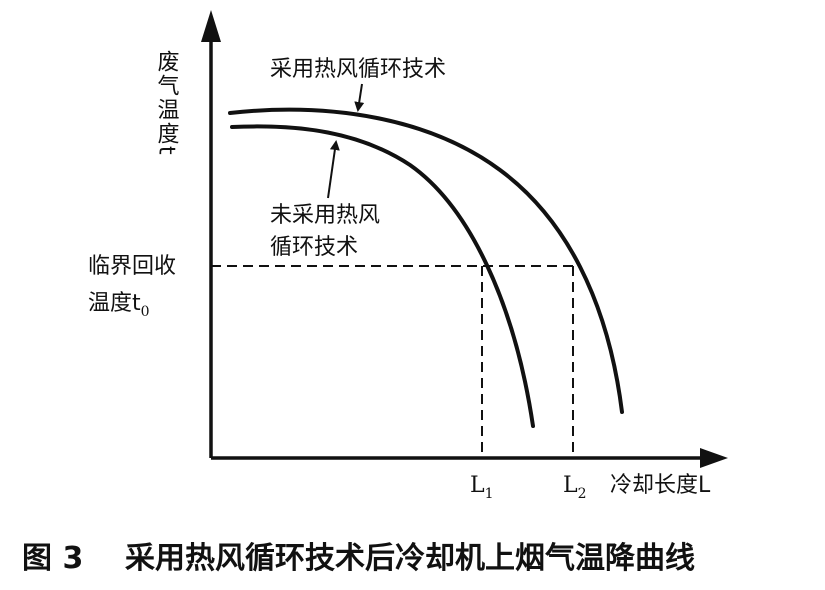 This screenshot has width=825, height=590. What do you see at coordinates (114, 303) in the screenshot?
I see `threshold-label-main: 温度t` at bounding box center [114, 303].